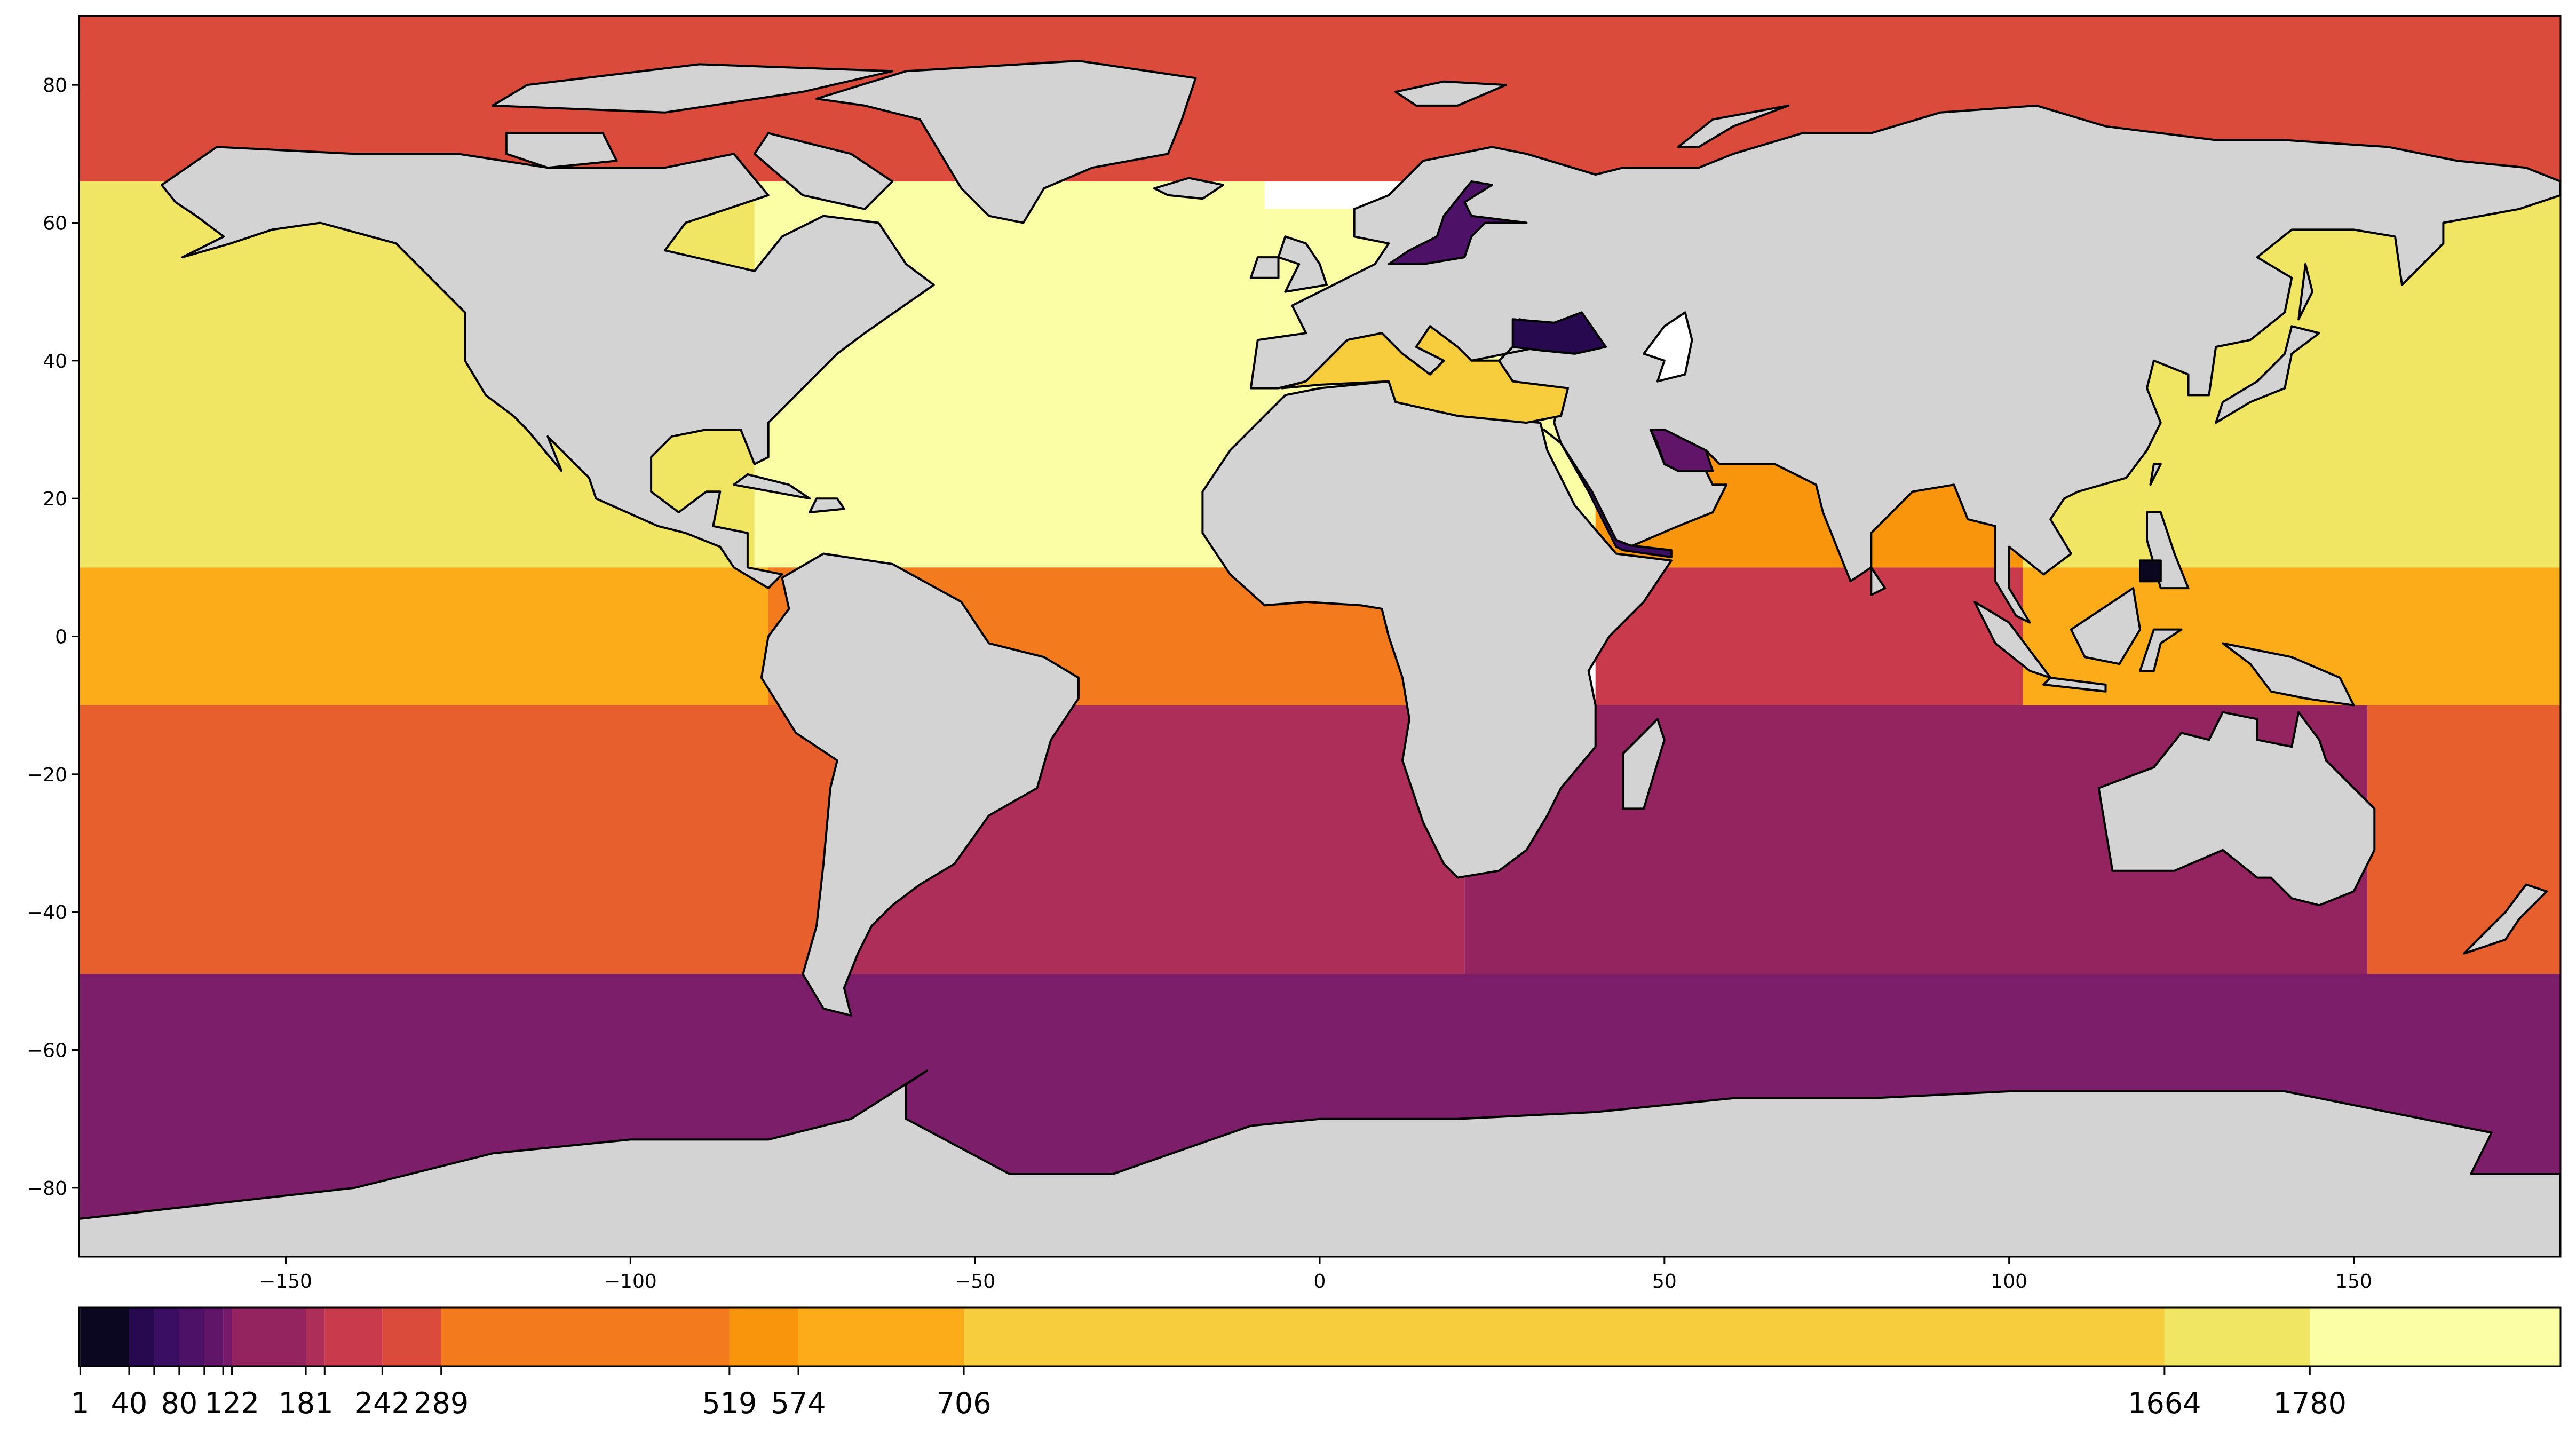 The height and width of the screenshot is (1443, 2576). I want to click on colorbar-tick-label: 574, so click(799, 1403).